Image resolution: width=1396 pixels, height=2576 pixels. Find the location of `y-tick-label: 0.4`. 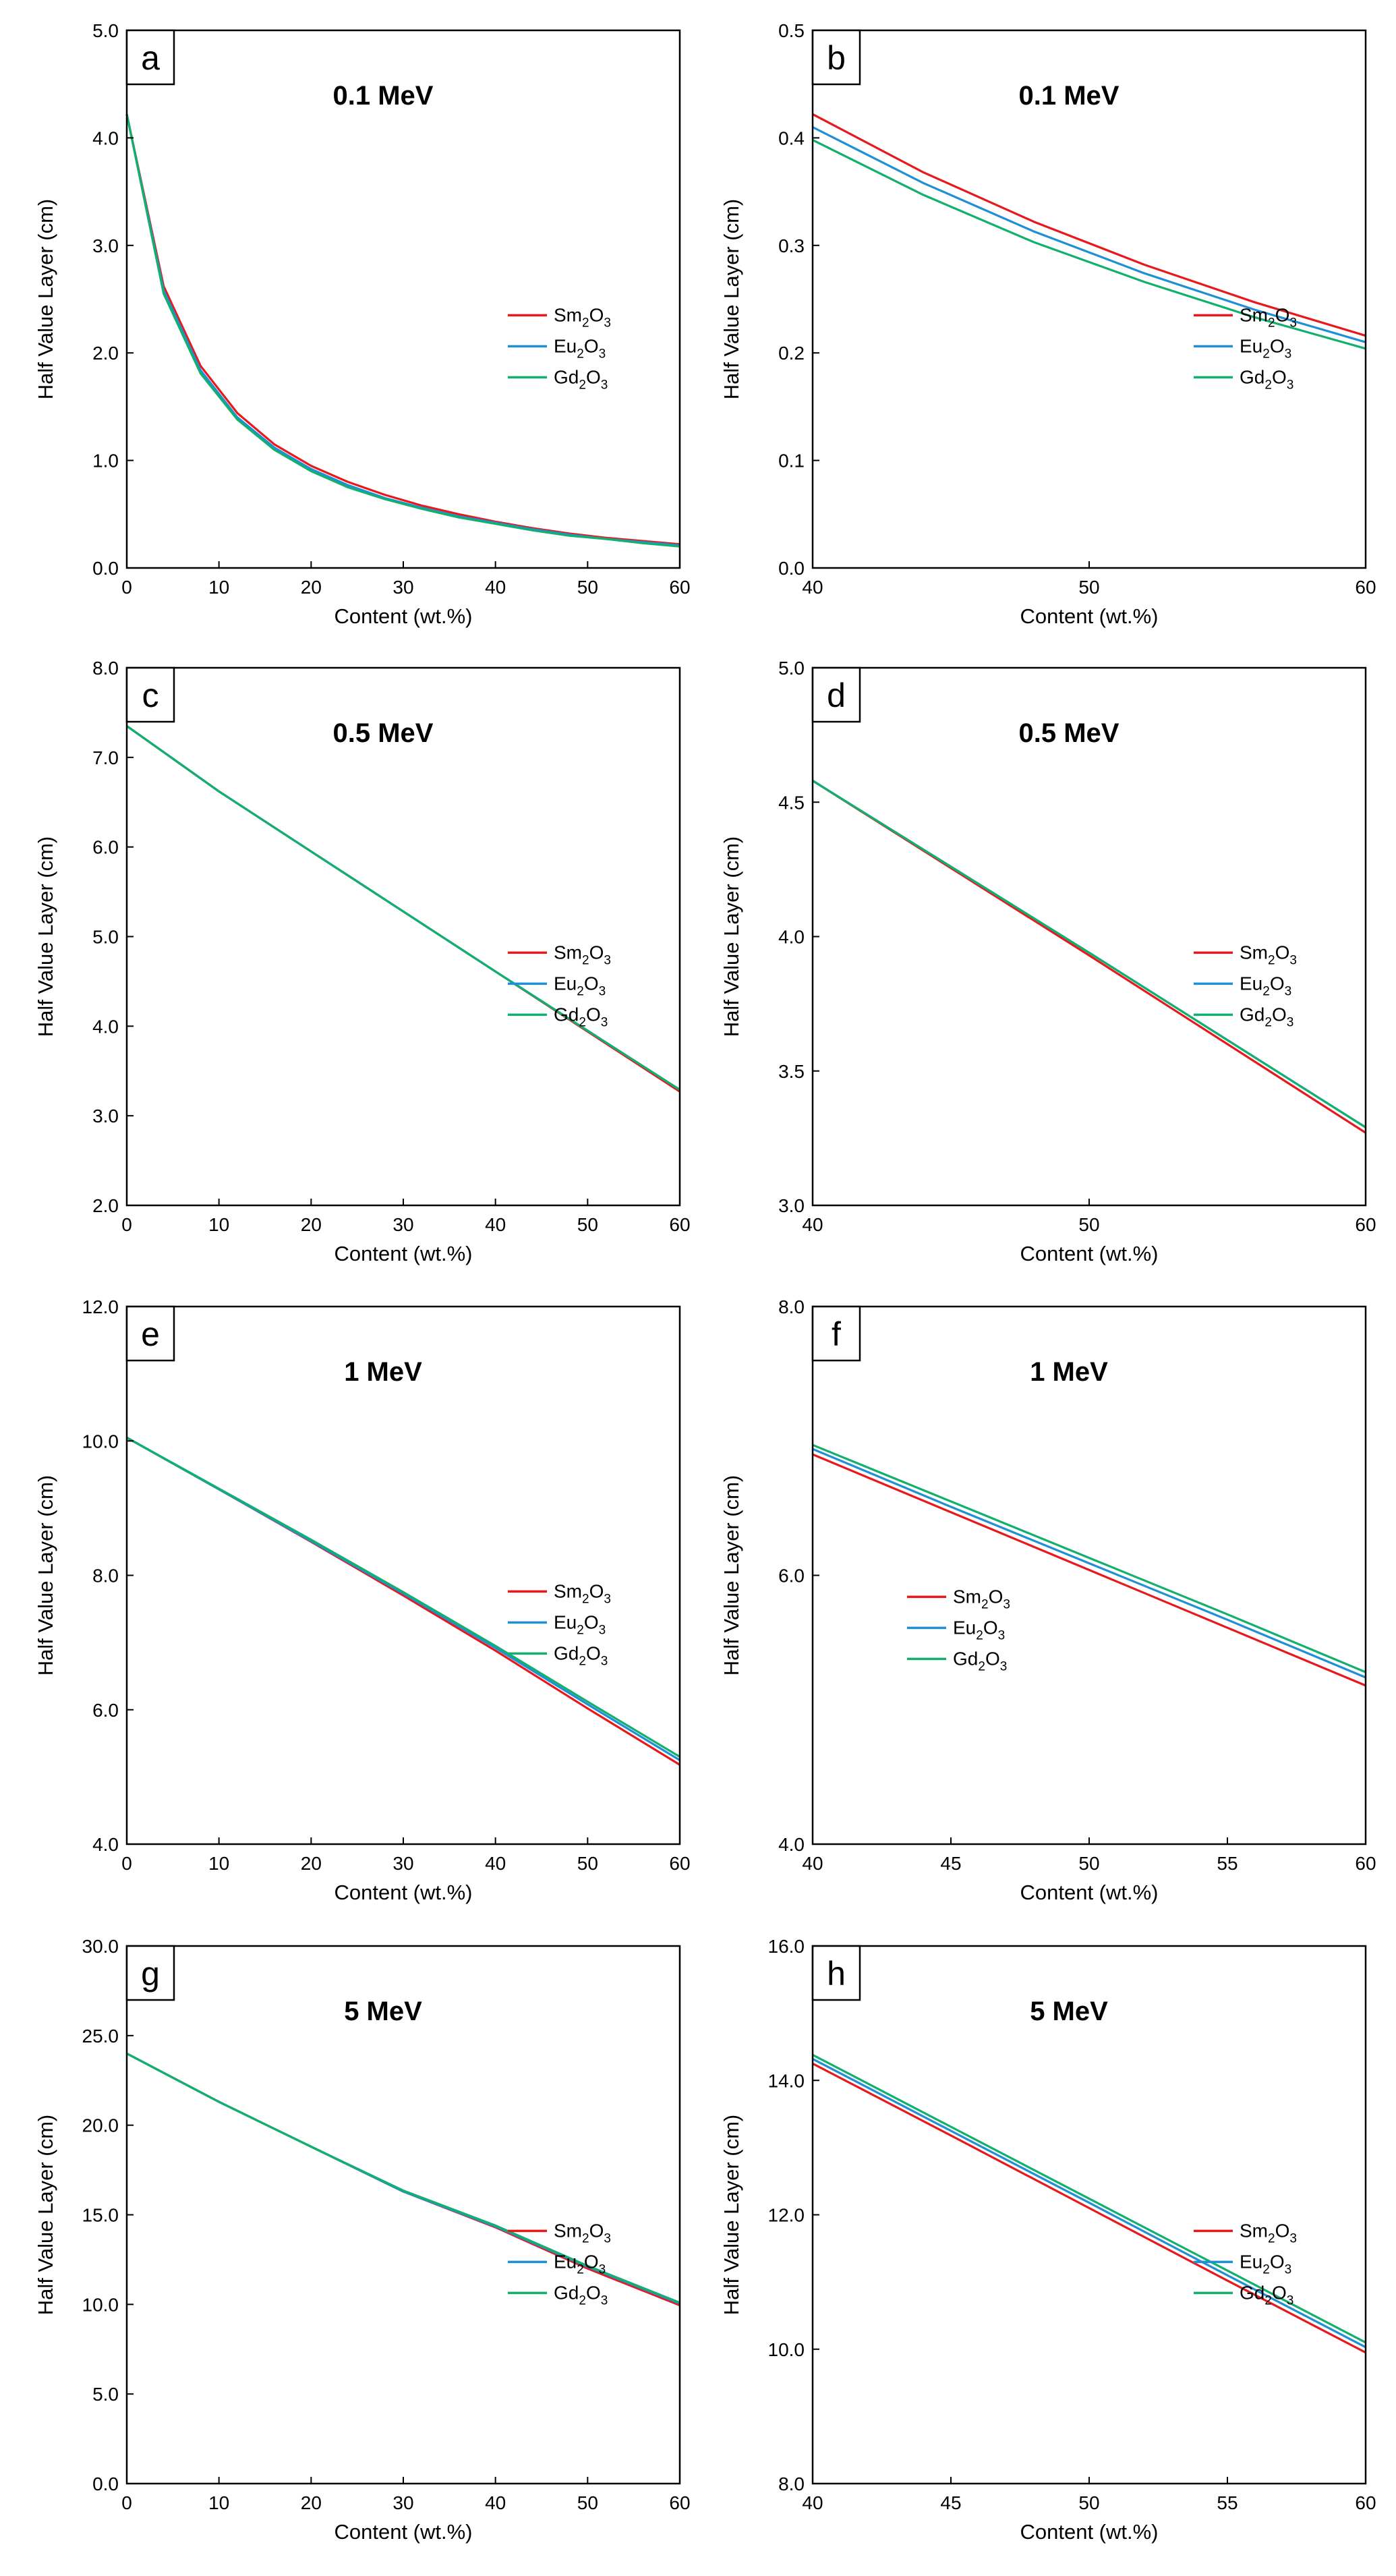

y-tick-label: 0.4 is located at coordinates (792, 137).